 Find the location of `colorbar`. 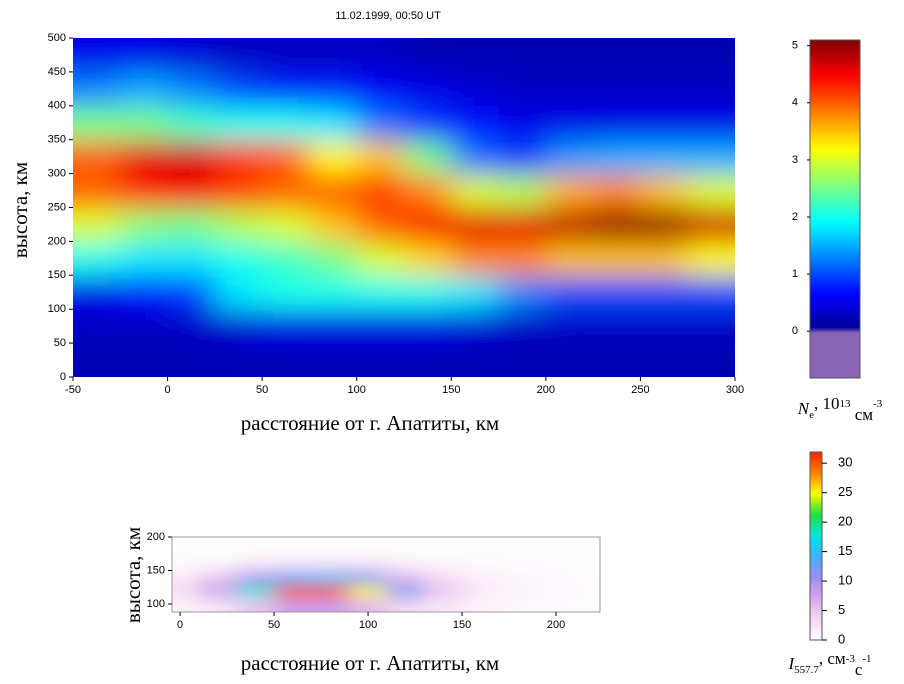

colorbar is located at coordinates (835, 209).